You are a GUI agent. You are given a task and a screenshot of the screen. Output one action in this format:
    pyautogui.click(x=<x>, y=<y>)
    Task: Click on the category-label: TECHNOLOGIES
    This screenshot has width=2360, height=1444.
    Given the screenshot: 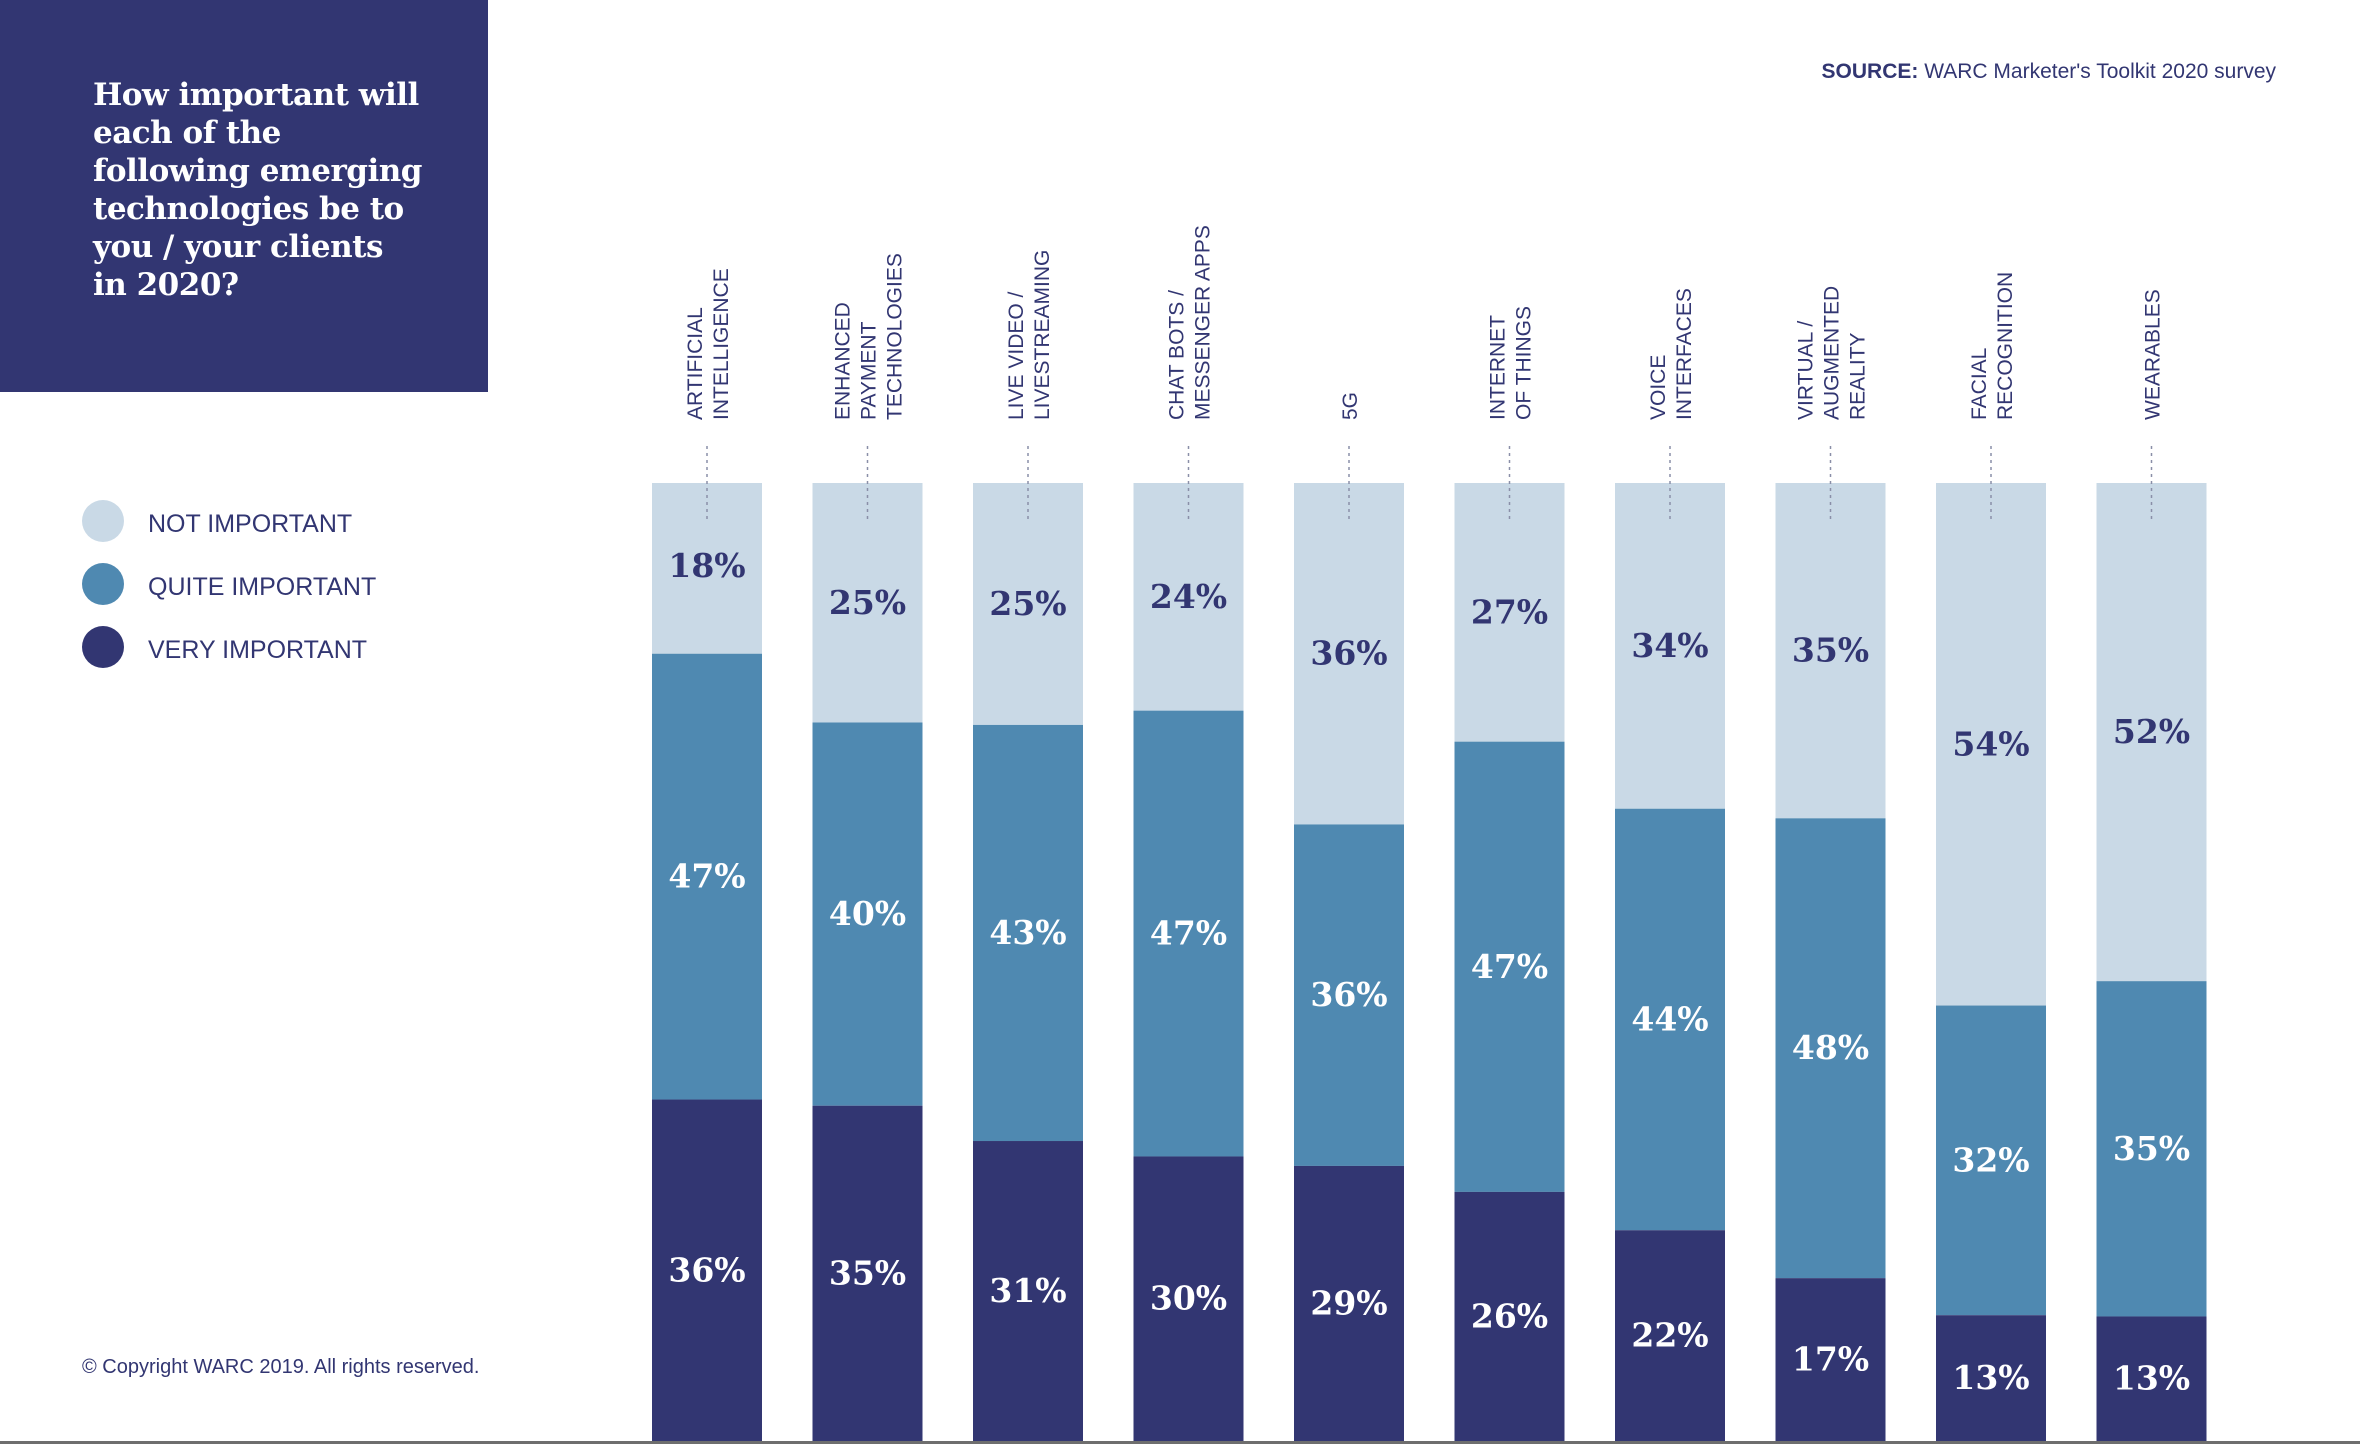 What is the action you would take?
    pyautogui.click(x=895, y=336)
    